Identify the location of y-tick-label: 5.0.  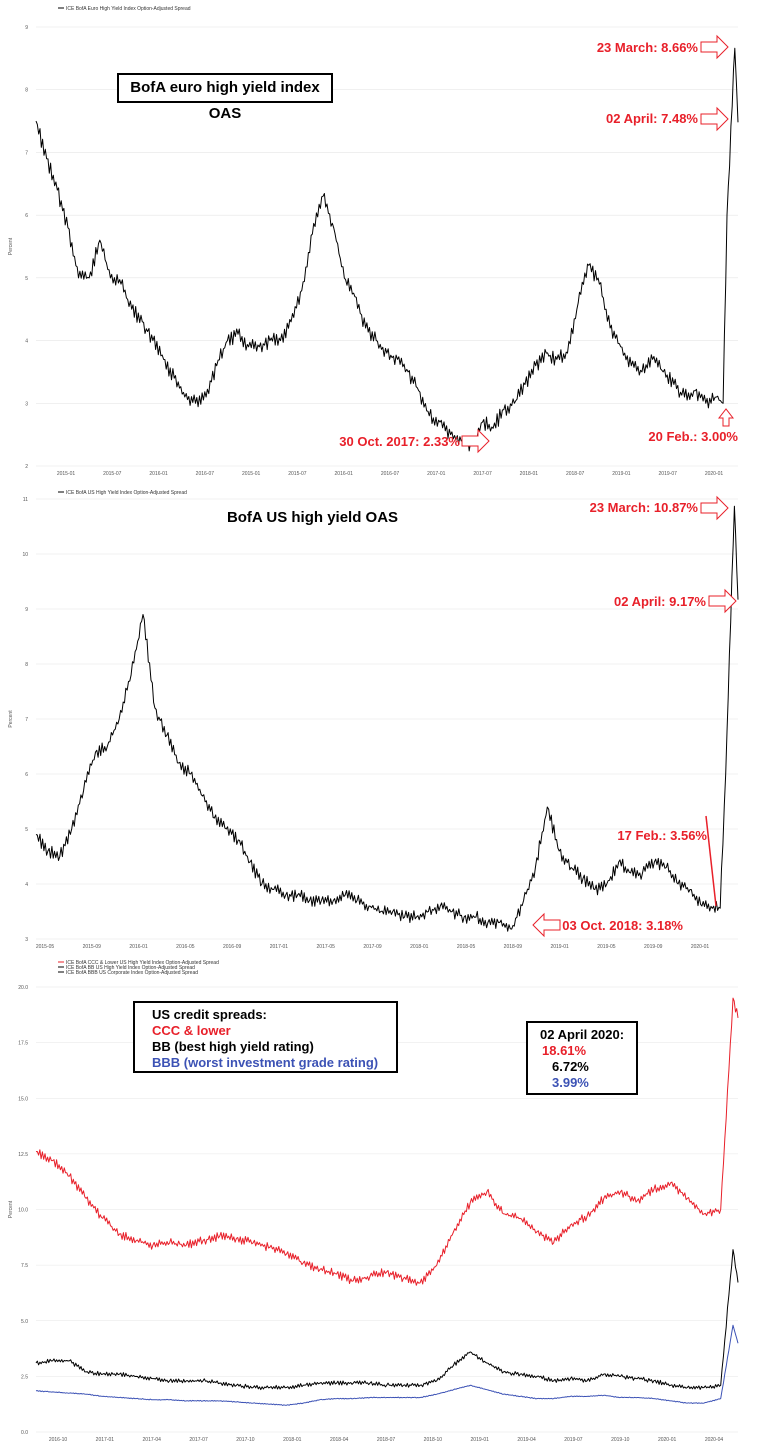
(24, 1322).